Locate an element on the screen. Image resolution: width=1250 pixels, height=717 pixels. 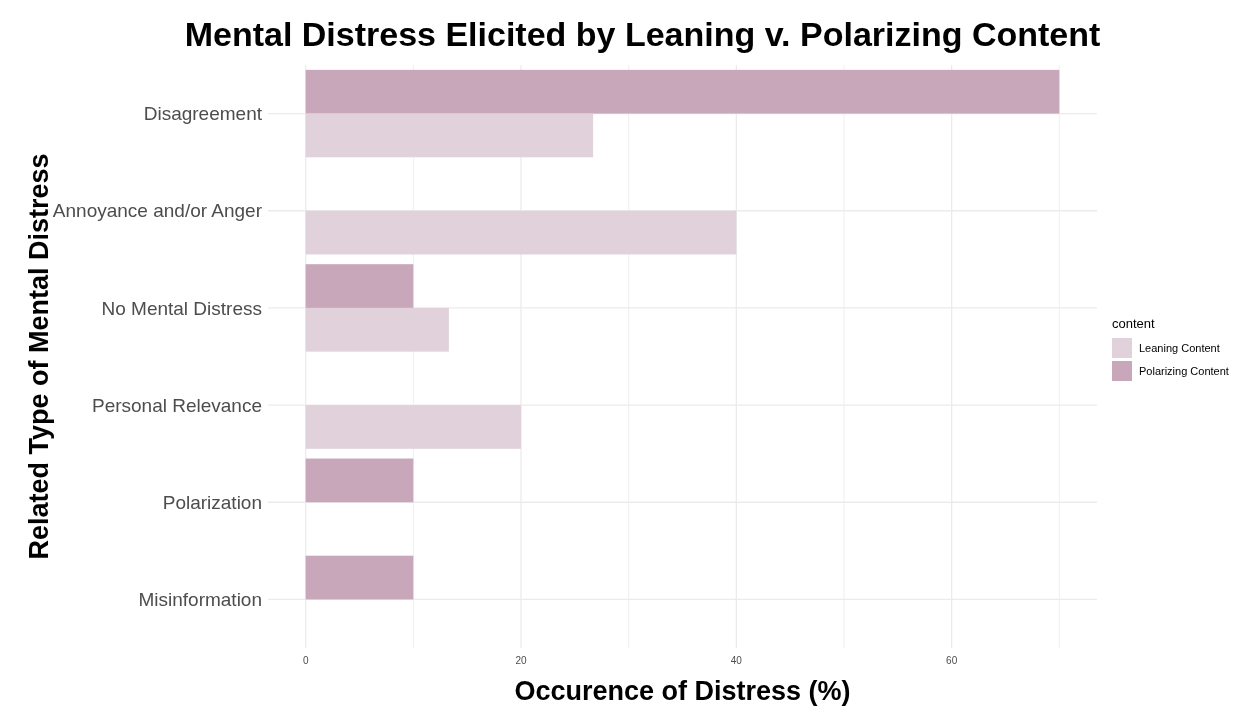
y-tick-label: Misinformation is located at coordinates (200, 600).